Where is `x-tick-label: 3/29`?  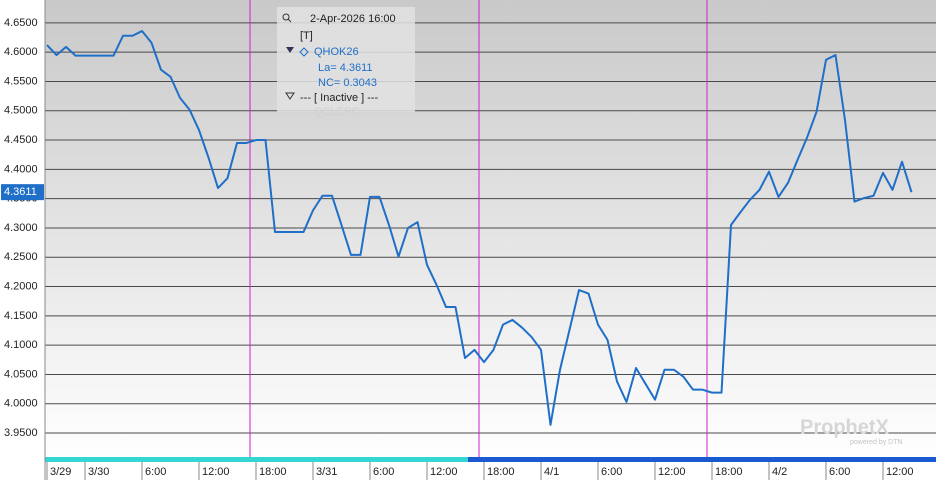 x-tick-label: 3/29 is located at coordinates (60, 472).